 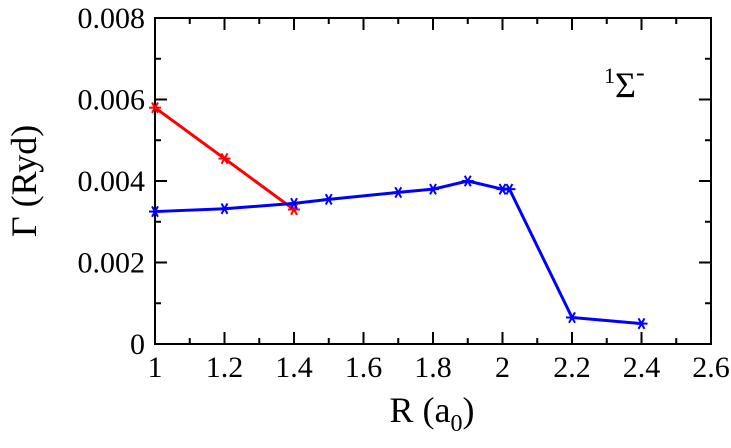 I want to click on y-tick-label: 0, so click(x=137, y=344).